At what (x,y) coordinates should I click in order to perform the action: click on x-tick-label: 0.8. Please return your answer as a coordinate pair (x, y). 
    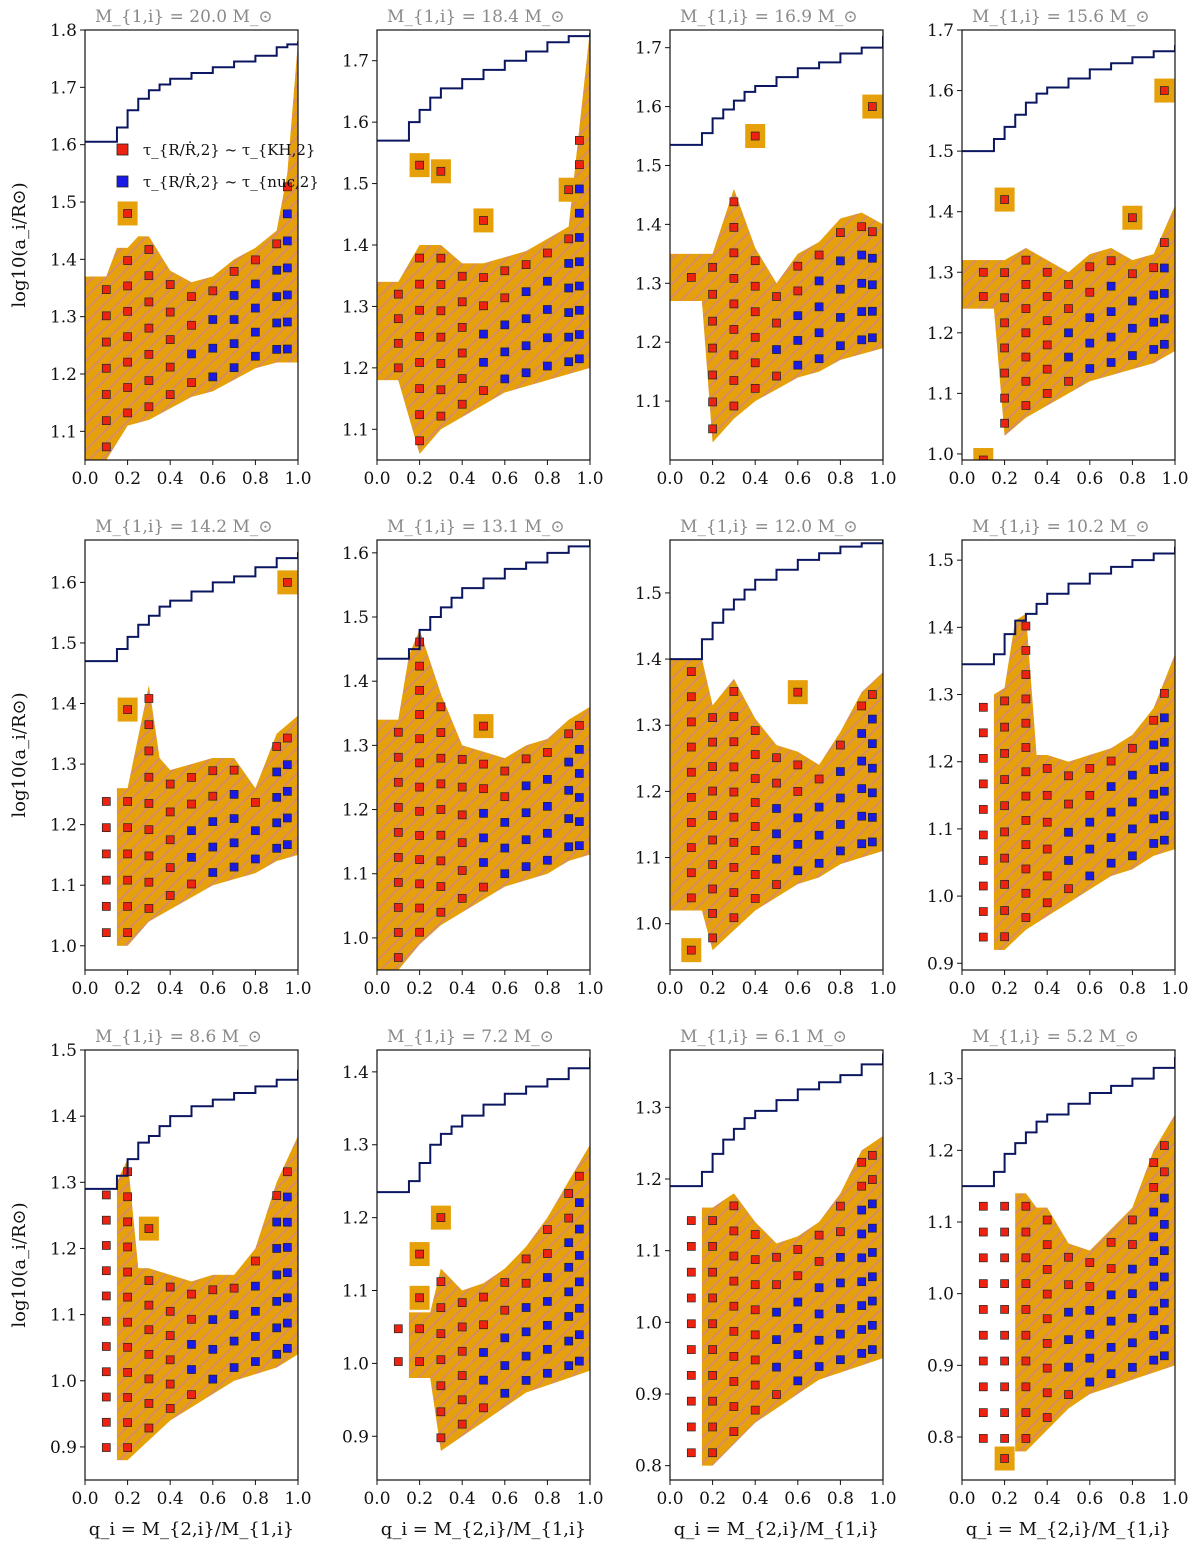
    Looking at the image, I should click on (1132, 989).